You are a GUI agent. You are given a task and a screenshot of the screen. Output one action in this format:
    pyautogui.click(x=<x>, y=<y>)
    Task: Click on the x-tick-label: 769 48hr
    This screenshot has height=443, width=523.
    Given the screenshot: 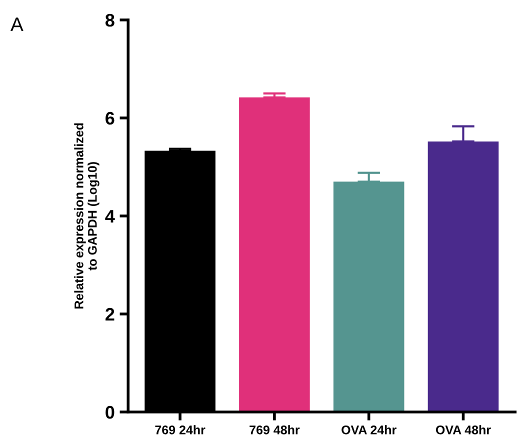 What is the action you would take?
    pyautogui.click(x=275, y=429)
    